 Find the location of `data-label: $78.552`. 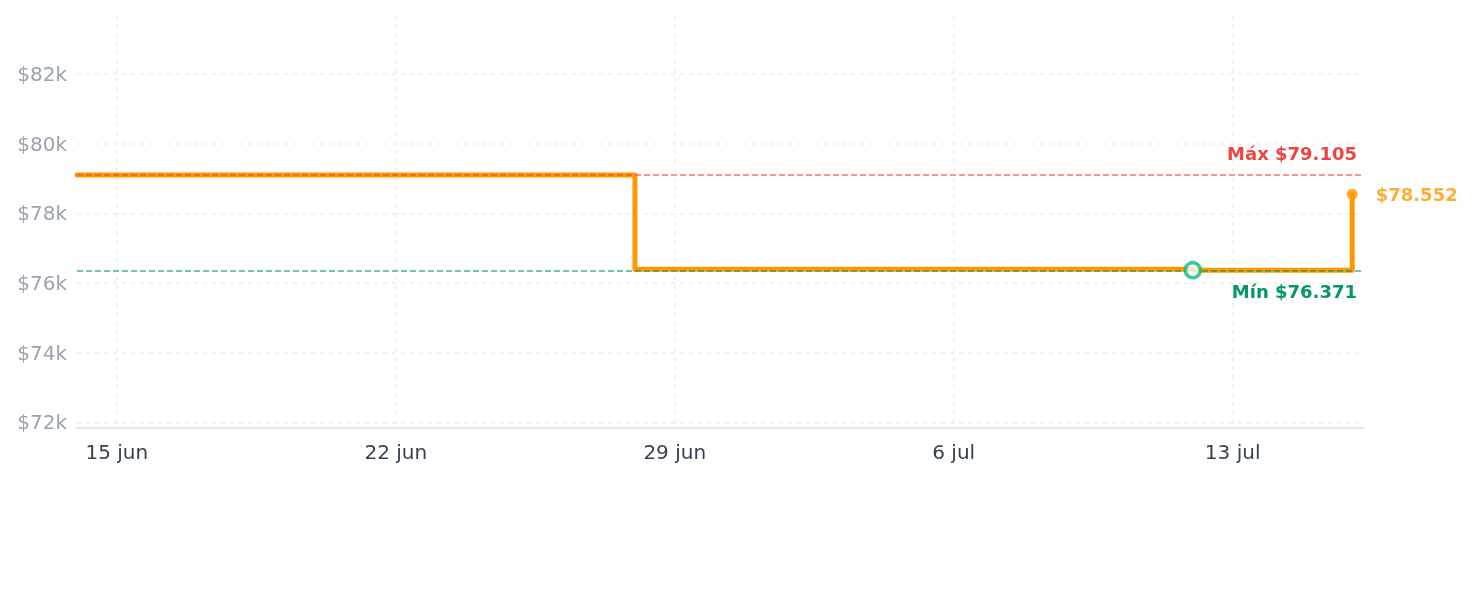

data-label: $78.552 is located at coordinates (1416, 194).